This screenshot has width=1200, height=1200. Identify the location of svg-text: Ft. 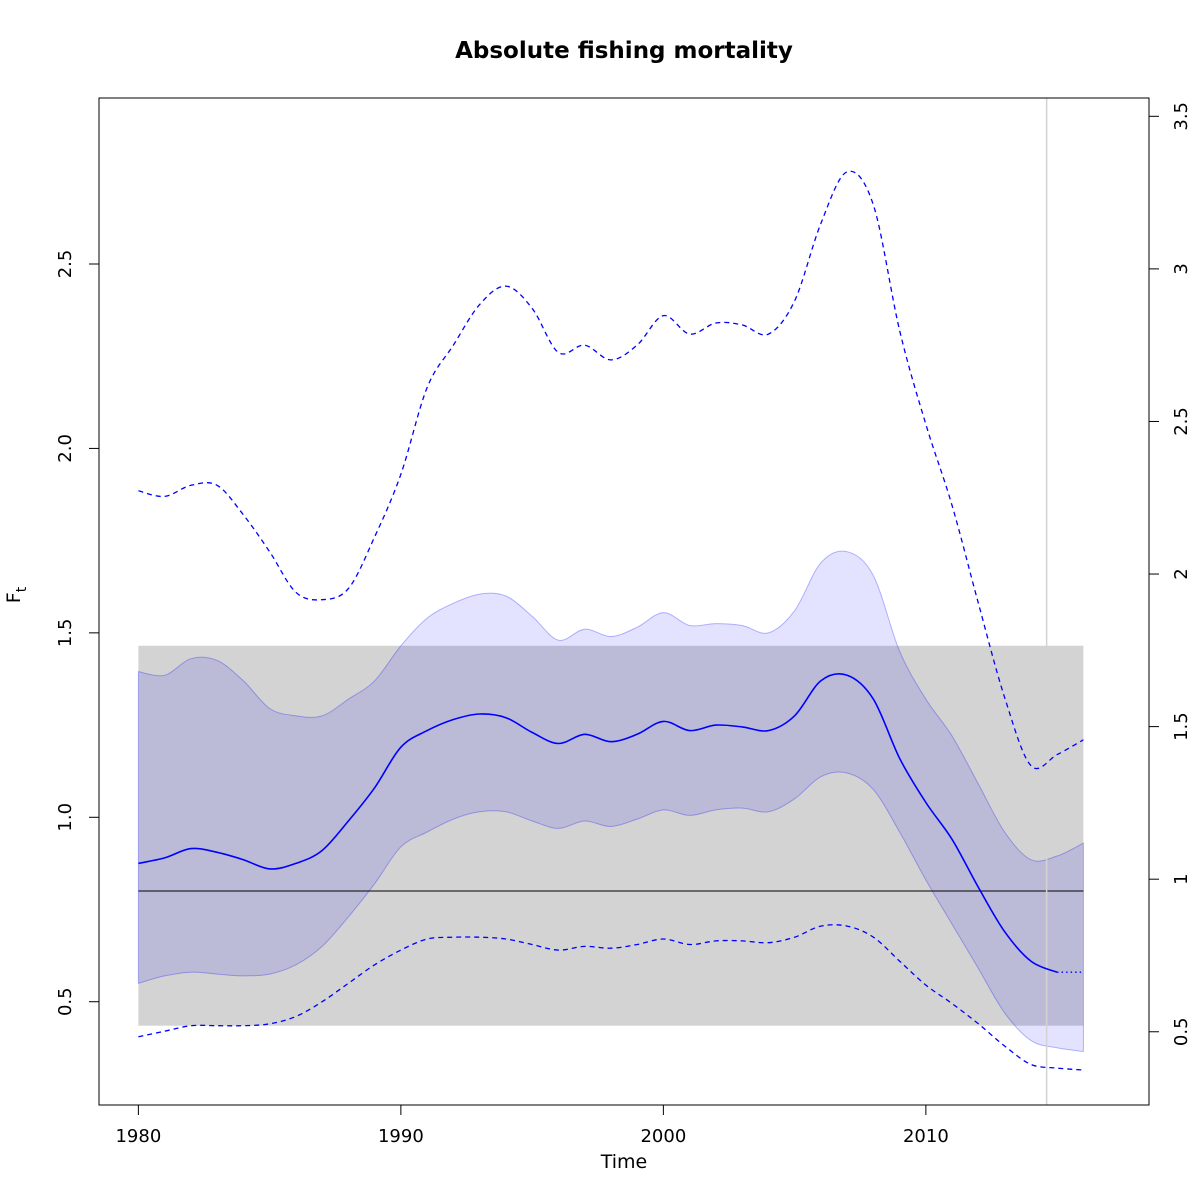
(16, 594).